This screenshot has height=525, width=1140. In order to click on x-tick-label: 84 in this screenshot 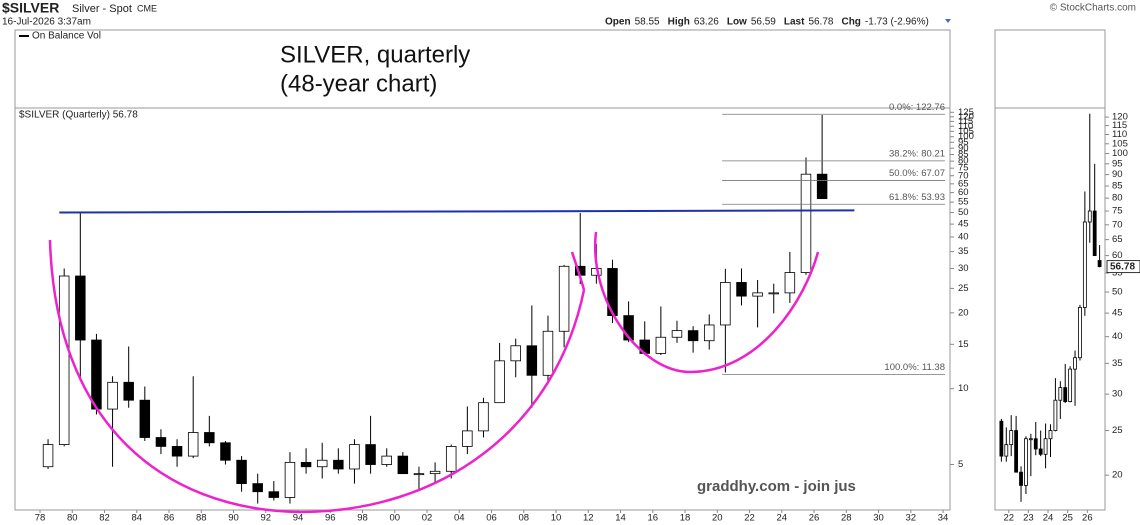, I will do `click(136, 518)`.